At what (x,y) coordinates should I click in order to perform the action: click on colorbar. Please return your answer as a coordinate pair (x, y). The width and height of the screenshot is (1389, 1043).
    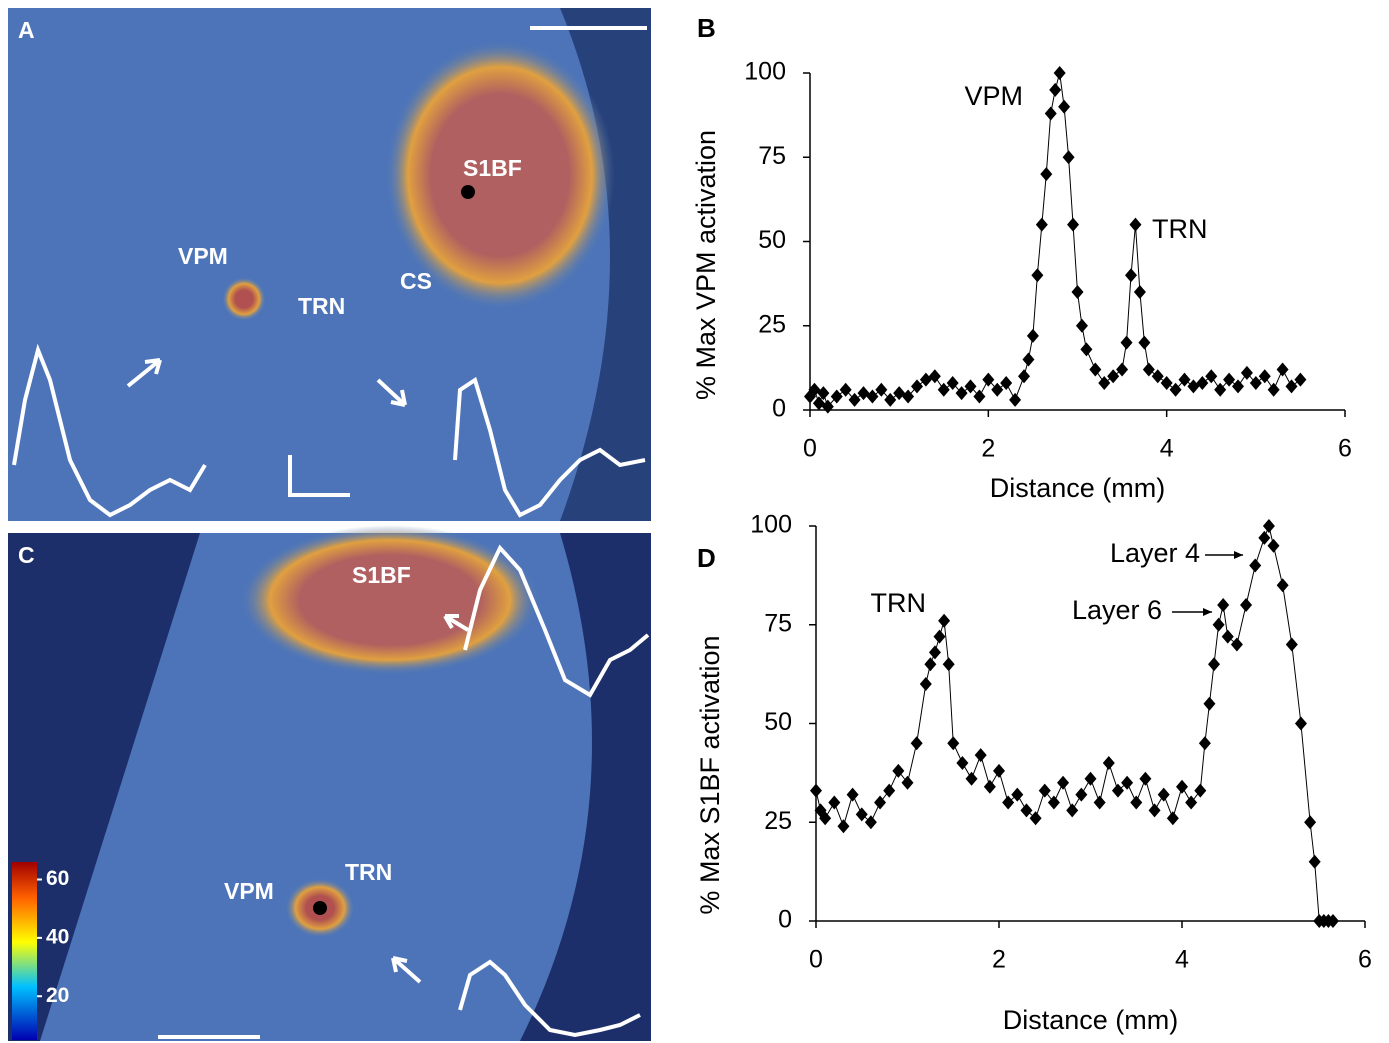
    Looking at the image, I should click on (24, 951).